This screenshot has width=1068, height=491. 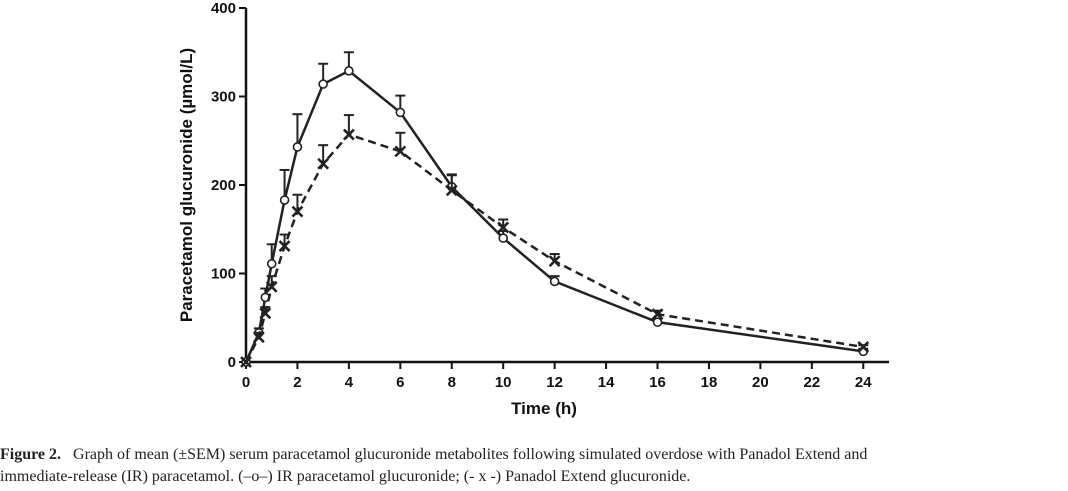 What do you see at coordinates (31, 454) in the screenshot?
I see `caption-figure-label: Figure 2.` at bounding box center [31, 454].